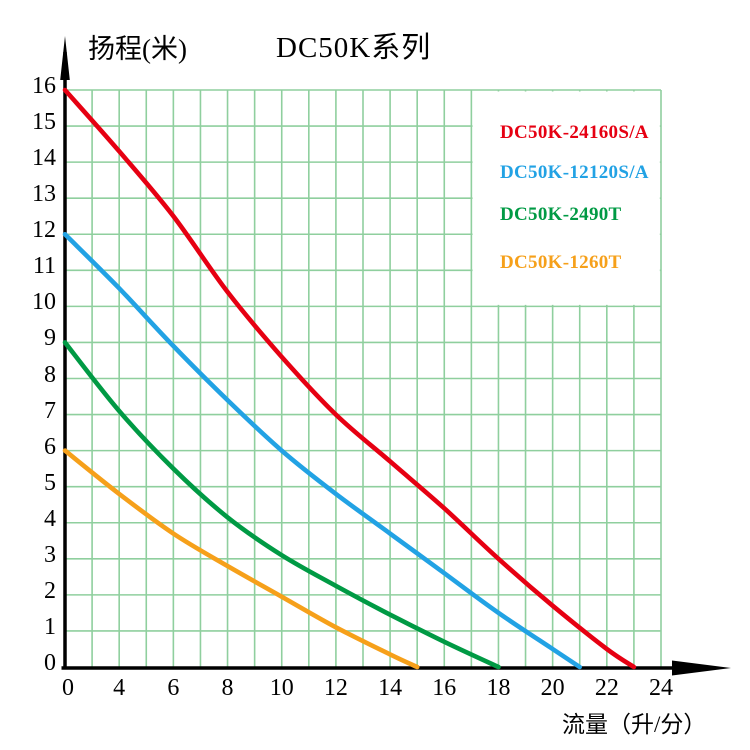  Describe the element at coordinates (281, 688) in the screenshot. I see `x-tick-label: 10` at that location.